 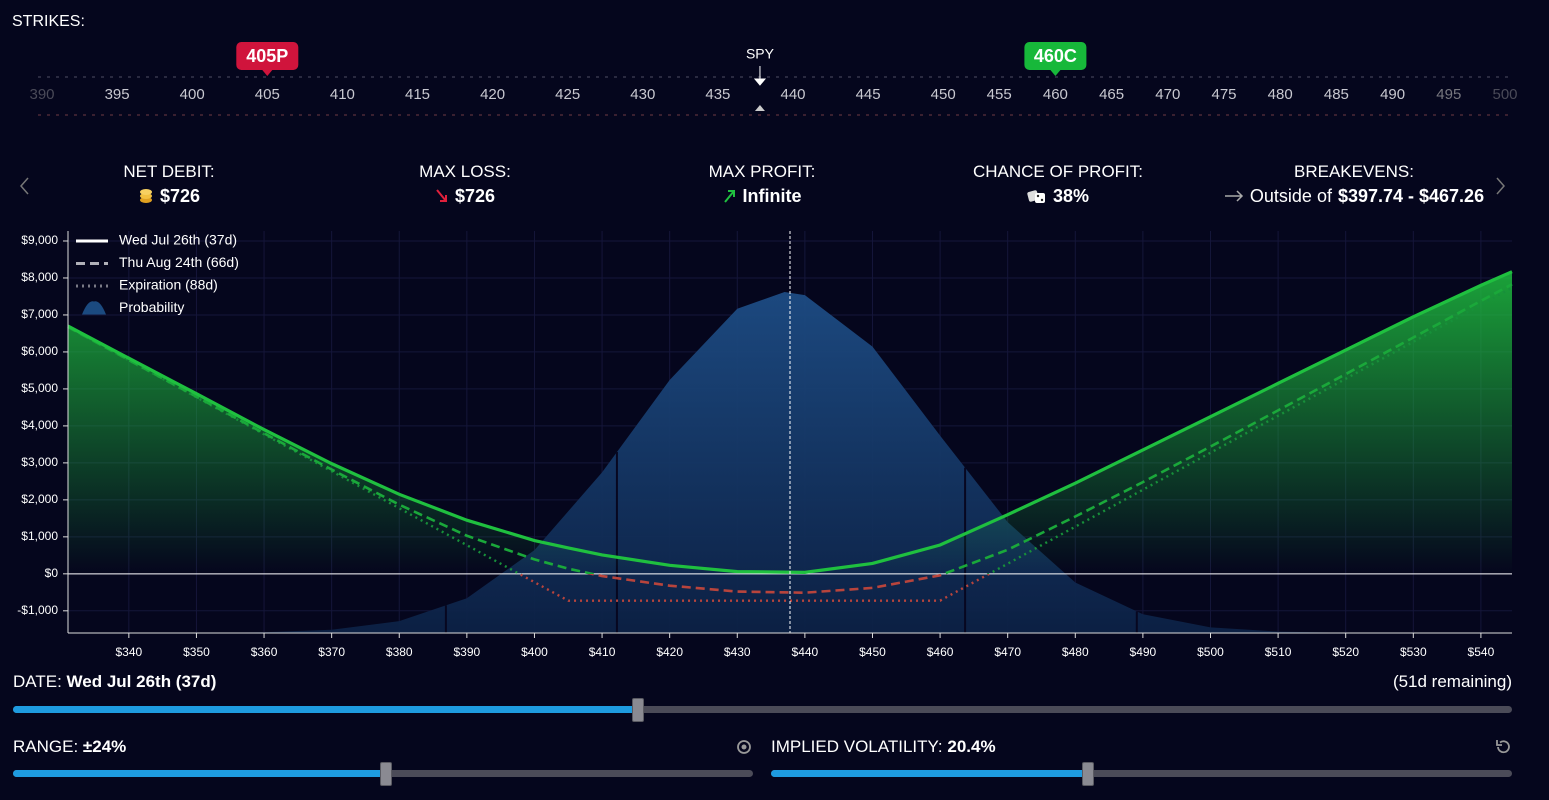 What do you see at coordinates (792, 94) in the screenshot?
I see `strike-label: 440` at bounding box center [792, 94].